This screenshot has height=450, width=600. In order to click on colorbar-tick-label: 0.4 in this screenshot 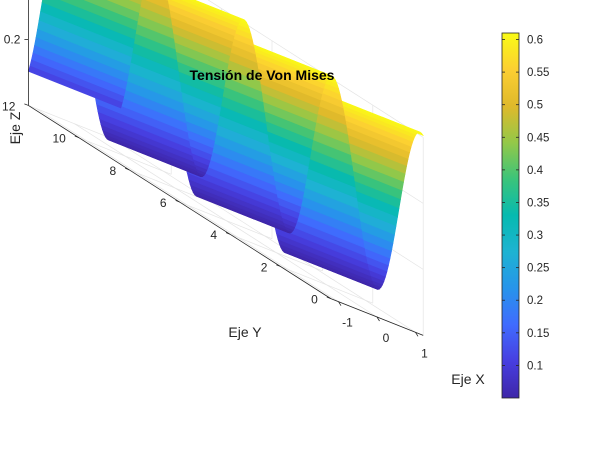, I will do `click(535, 171)`.